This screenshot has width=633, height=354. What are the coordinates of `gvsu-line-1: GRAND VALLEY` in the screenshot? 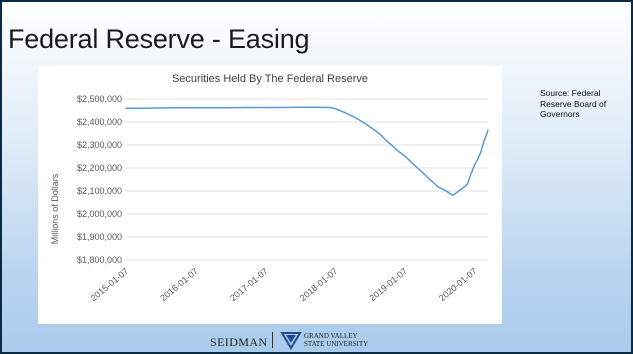 It's located at (331, 336).